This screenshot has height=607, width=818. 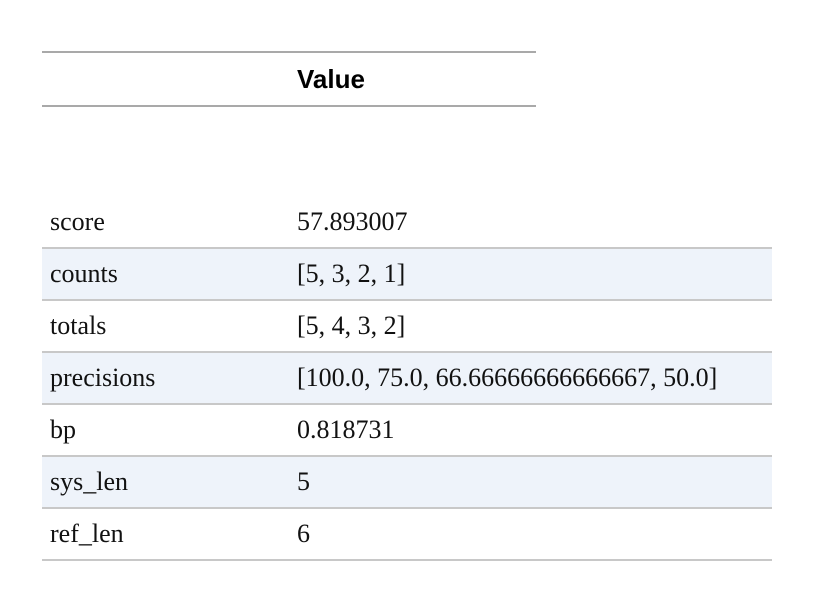 I want to click on row-key: bp, so click(x=63, y=429).